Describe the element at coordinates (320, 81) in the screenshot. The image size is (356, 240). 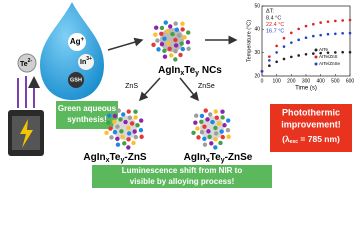
I see `x-tick-label: 400` at that location.